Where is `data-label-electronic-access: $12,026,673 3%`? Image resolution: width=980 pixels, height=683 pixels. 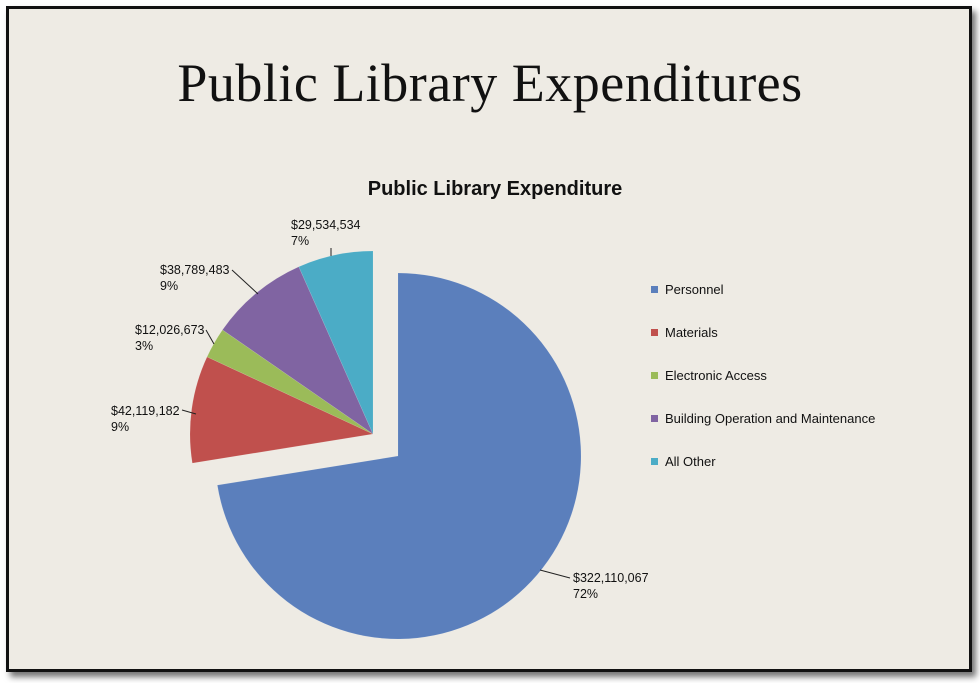 data-label-electronic-access: $12,026,673 3% is located at coordinates (170, 338).